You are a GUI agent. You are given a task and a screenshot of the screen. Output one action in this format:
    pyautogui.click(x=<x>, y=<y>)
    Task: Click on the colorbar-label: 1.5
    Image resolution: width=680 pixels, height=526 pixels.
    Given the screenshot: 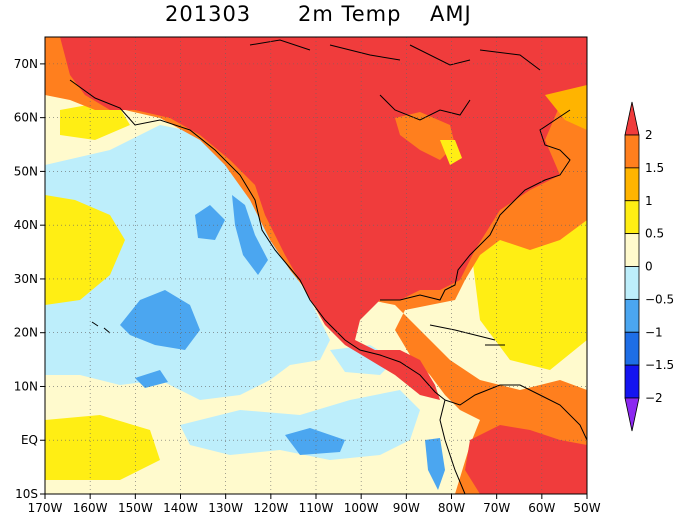 What is the action you would take?
    pyautogui.click(x=654, y=168)
    